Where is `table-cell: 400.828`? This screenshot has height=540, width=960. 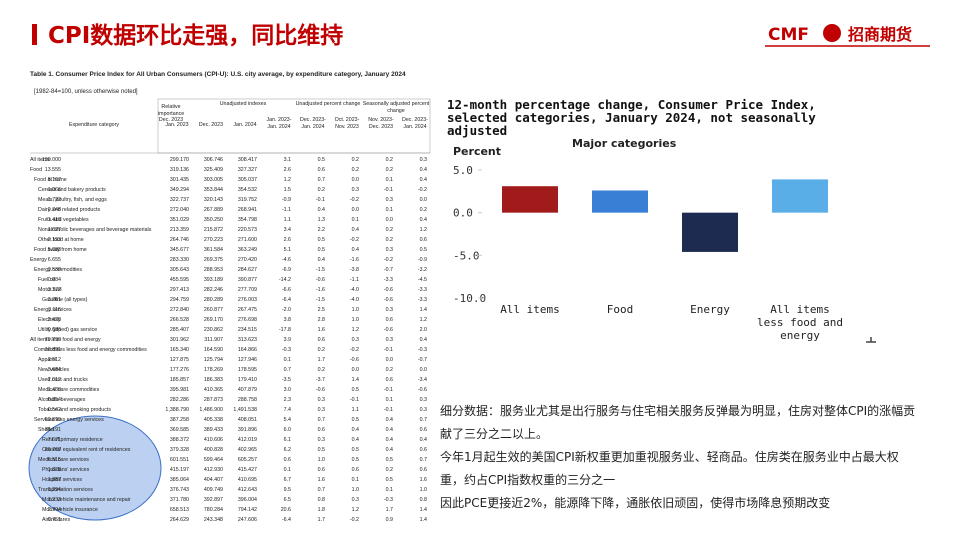
table-cell: 400.828 is located at coordinates (213, 450).